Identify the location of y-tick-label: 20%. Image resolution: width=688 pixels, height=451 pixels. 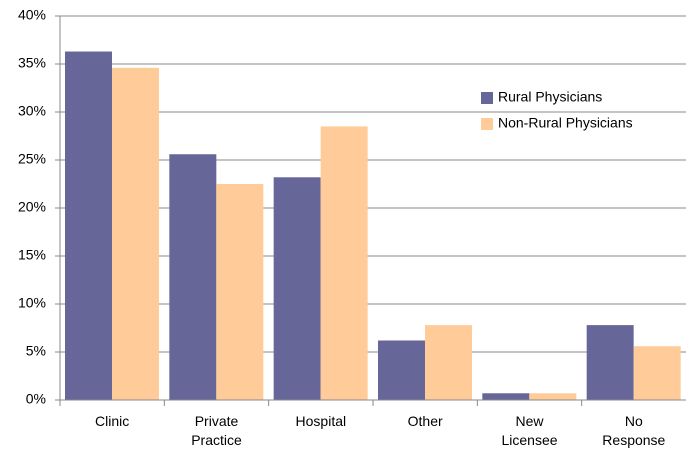
(32, 207).